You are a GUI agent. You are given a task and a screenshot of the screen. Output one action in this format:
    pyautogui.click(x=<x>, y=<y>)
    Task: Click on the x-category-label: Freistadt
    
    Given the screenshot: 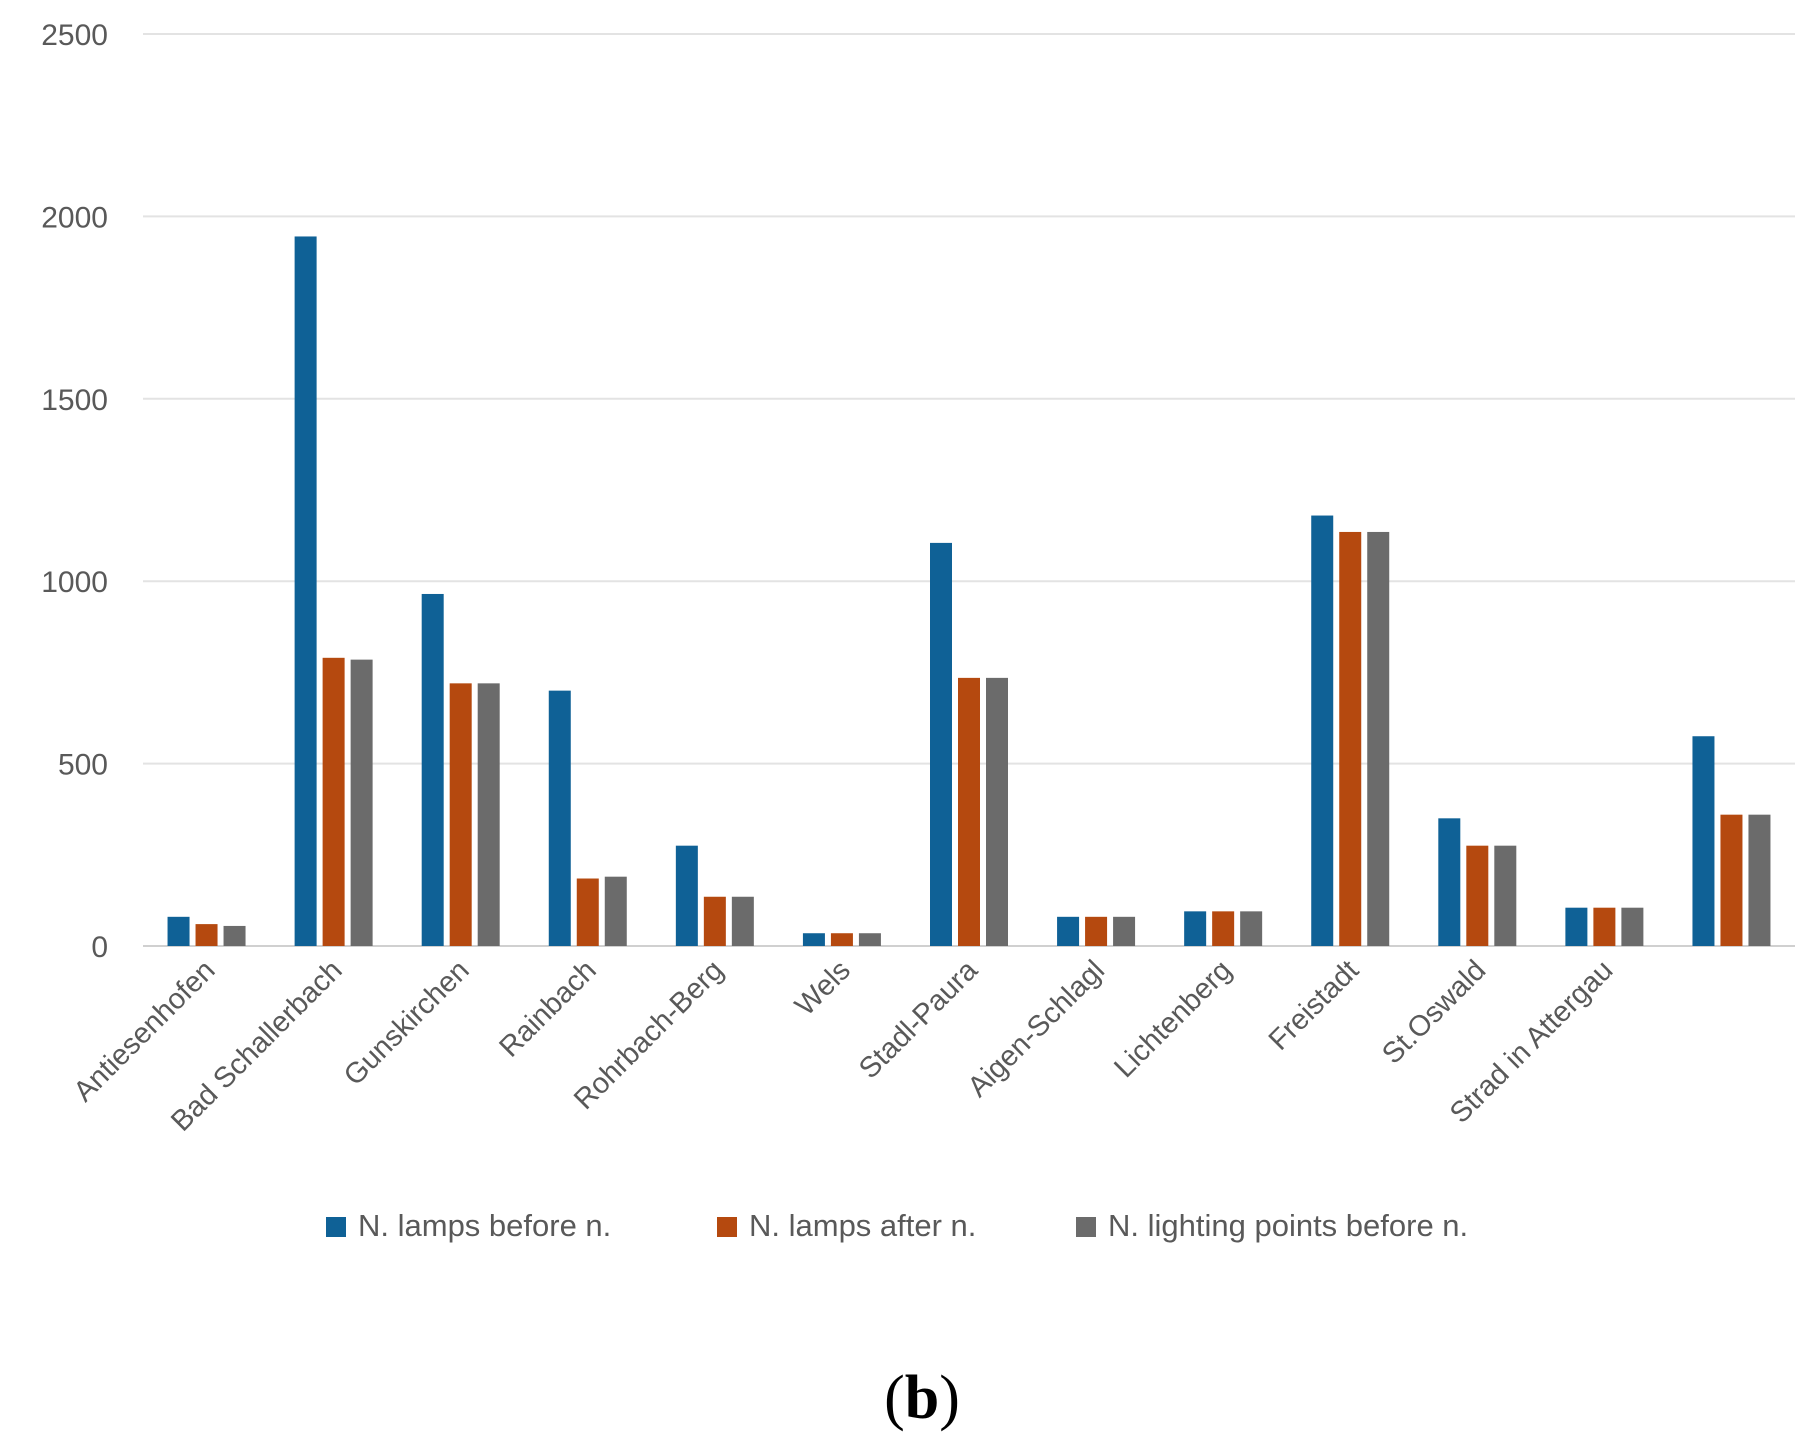 What is the action you would take?
    pyautogui.click(x=1314, y=1005)
    